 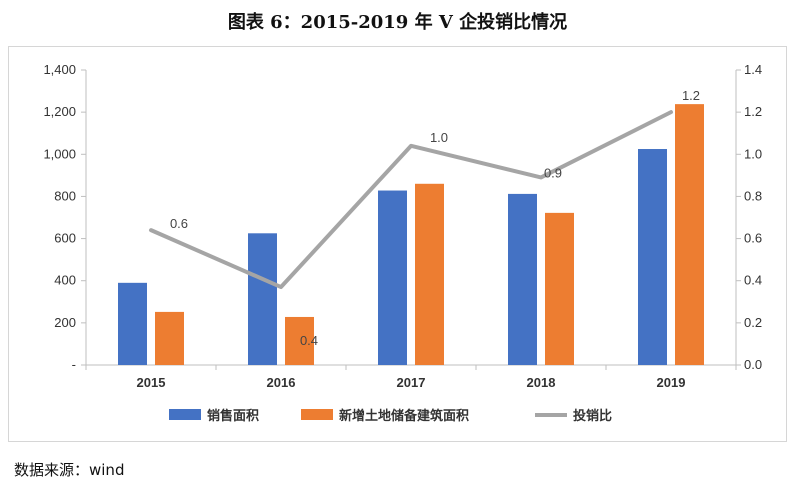 I want to click on left-axis-tick-label: 1,000, so click(x=59, y=153).